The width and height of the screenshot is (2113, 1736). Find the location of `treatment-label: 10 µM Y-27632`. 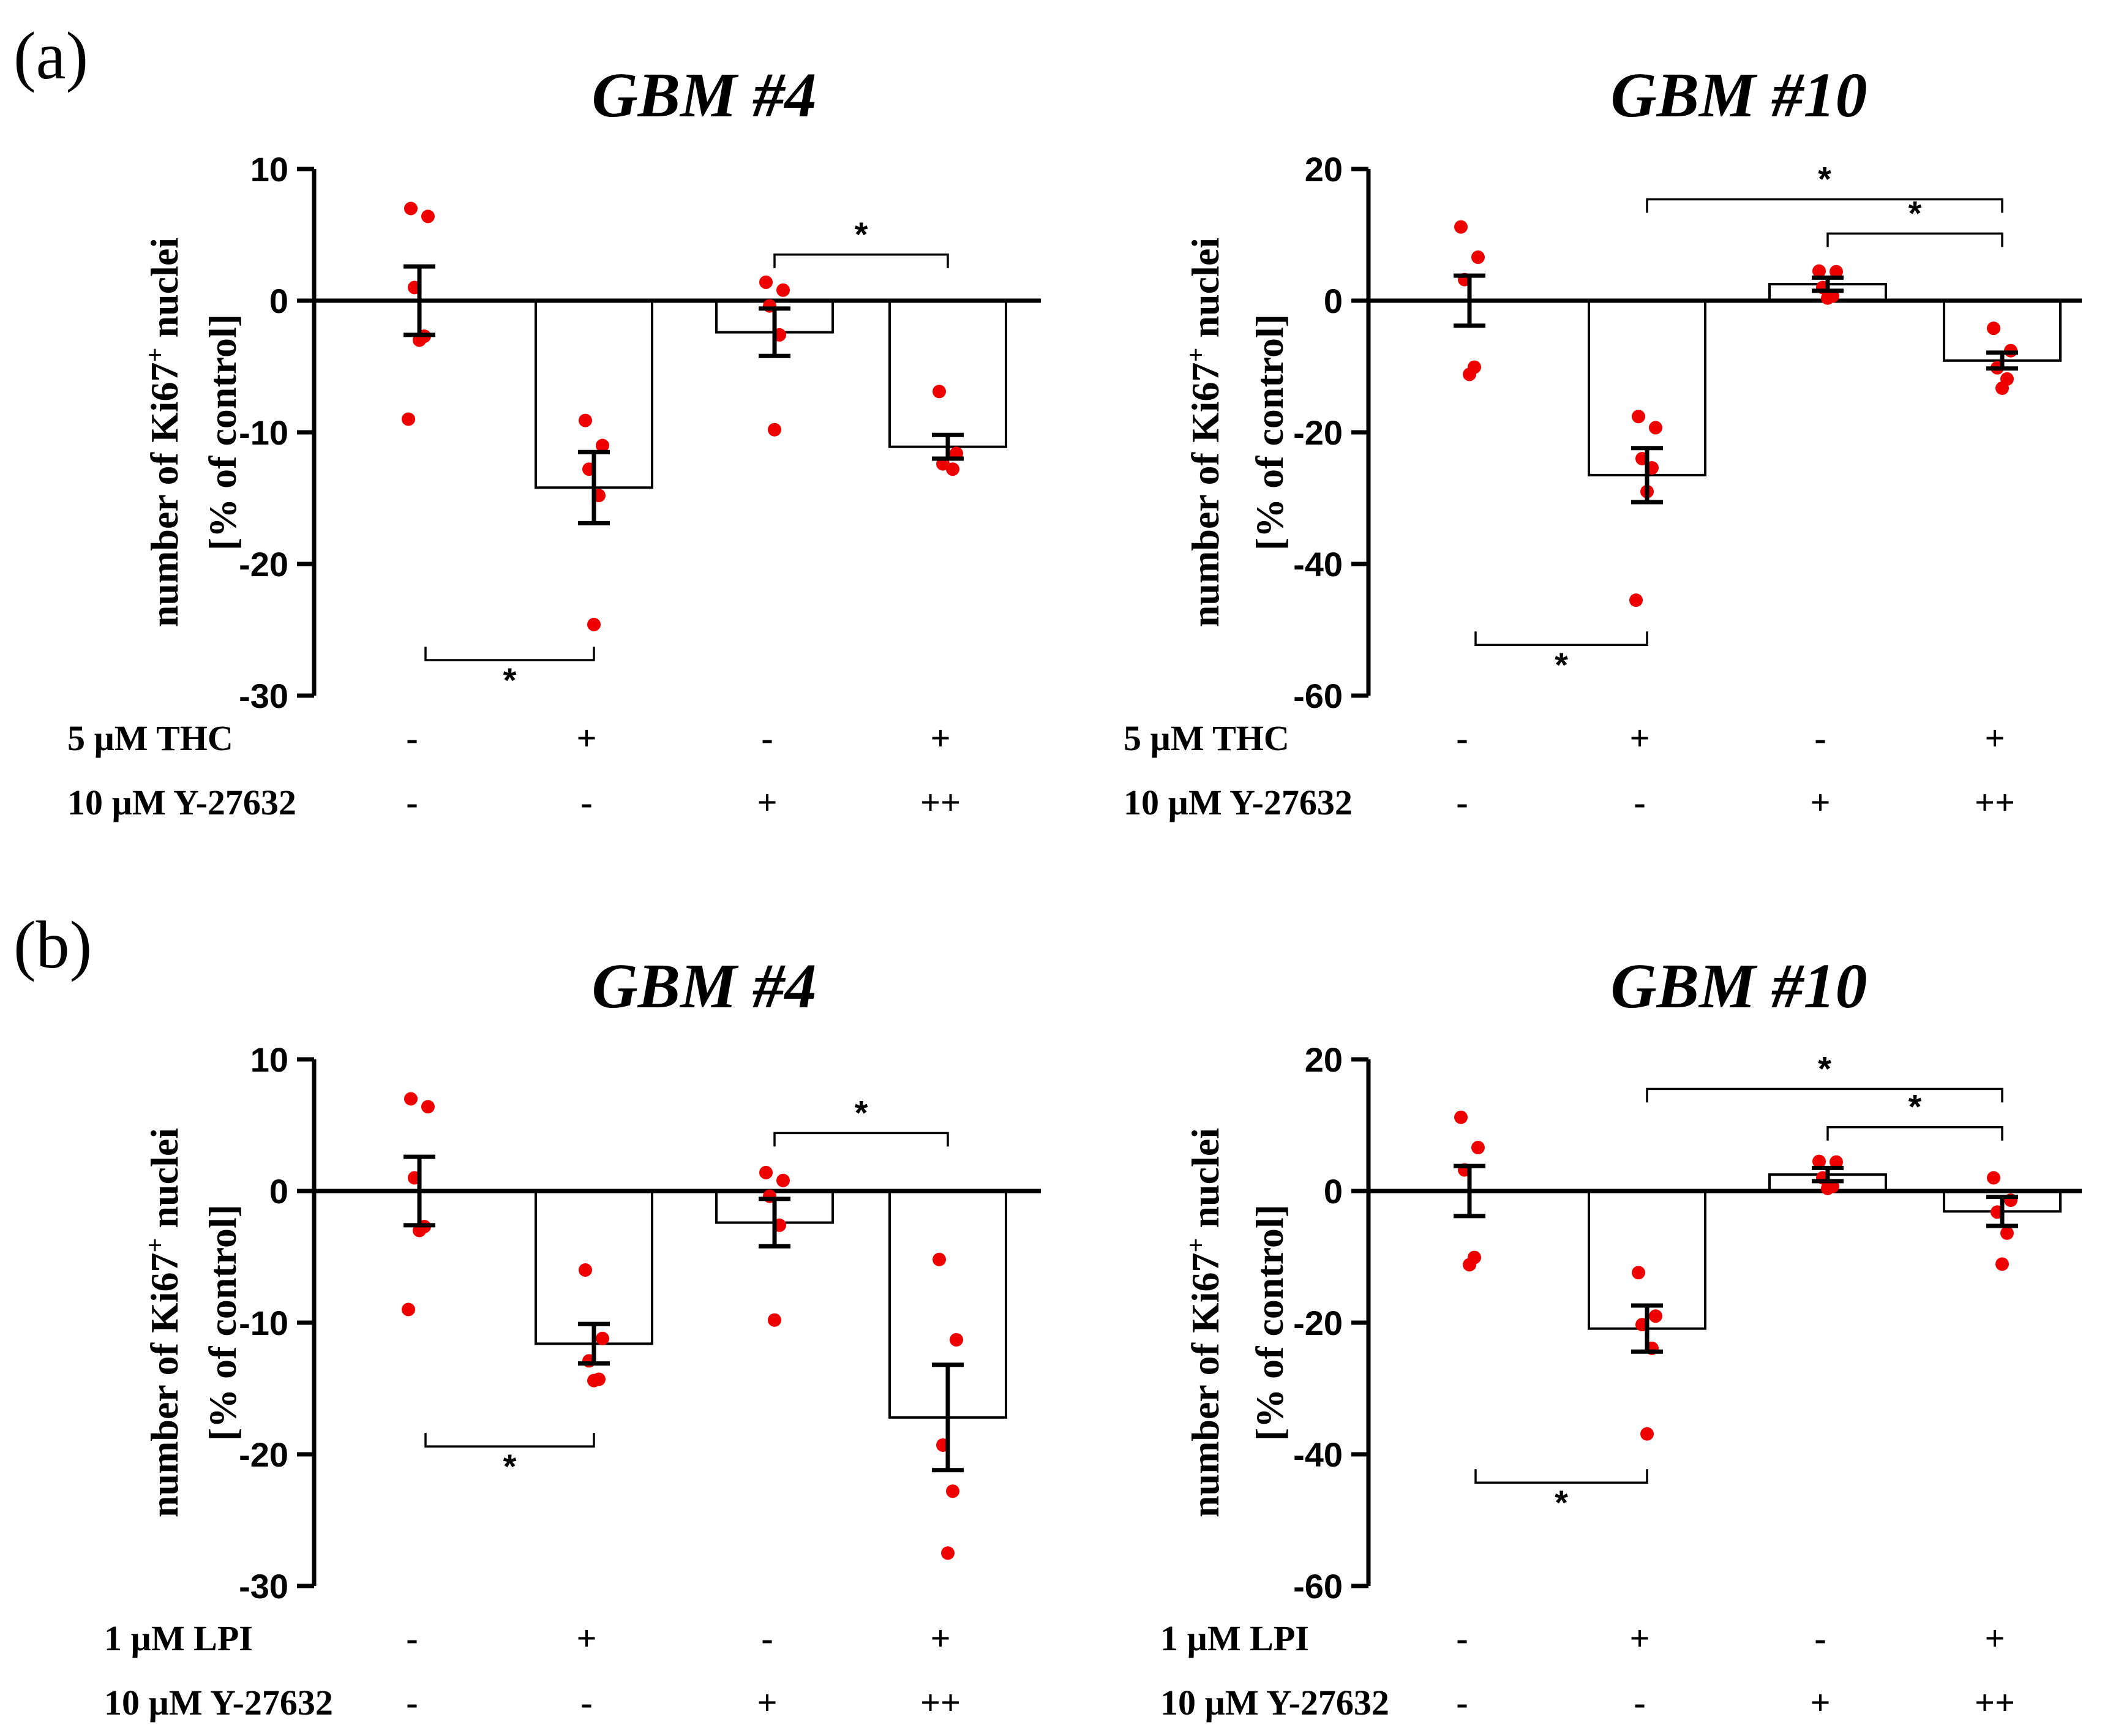

treatment-label: 10 µM Y-27632 is located at coordinates (218, 1703).